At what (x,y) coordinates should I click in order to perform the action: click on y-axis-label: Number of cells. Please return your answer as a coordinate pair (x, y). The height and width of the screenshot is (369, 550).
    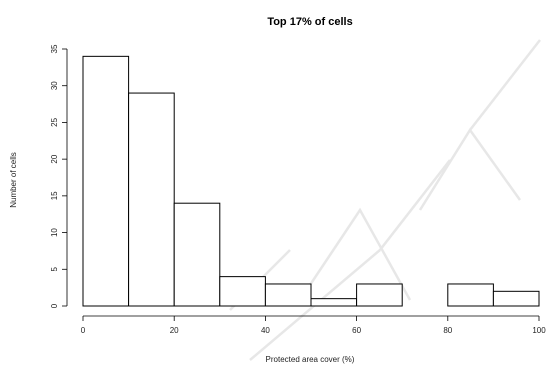
    Looking at the image, I should click on (13, 180).